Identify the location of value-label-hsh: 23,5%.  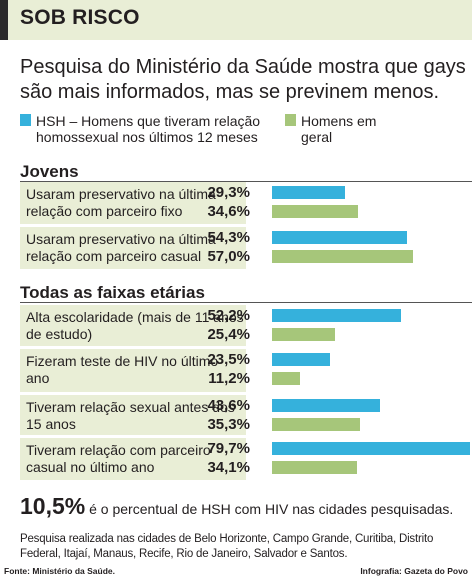
(228, 359).